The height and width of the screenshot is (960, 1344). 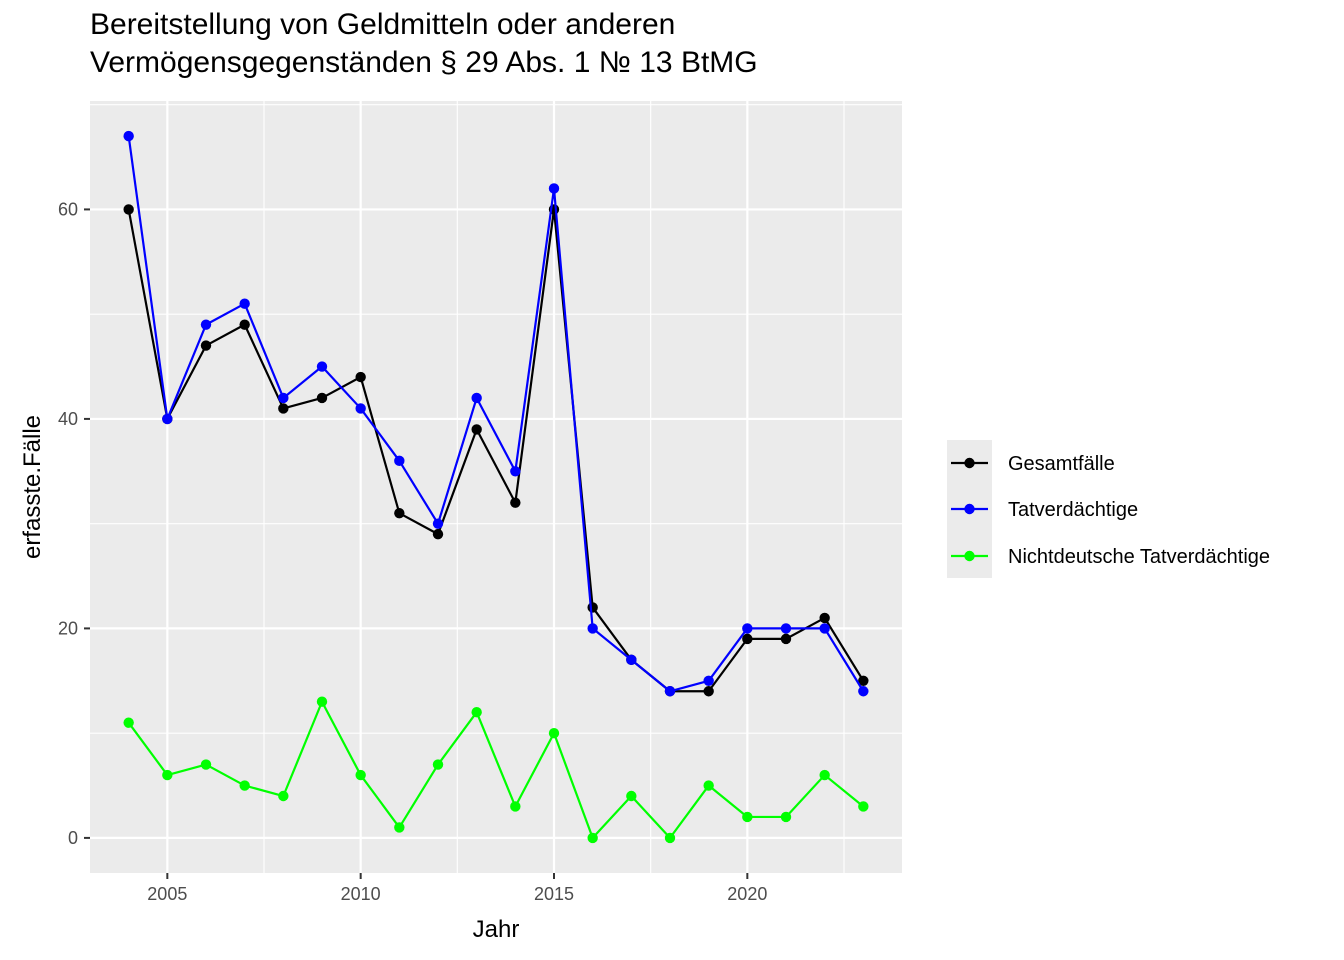 What do you see at coordinates (496, 929) in the screenshot?
I see `x-axis-title: Jahr` at bounding box center [496, 929].